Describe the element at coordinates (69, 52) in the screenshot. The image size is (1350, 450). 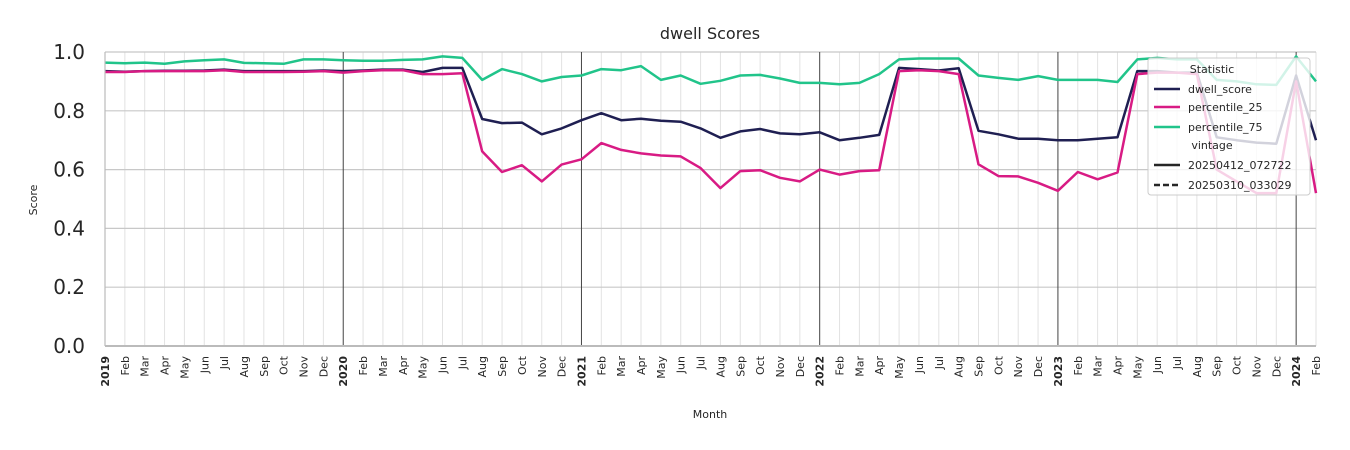
I see `y-tick-label: 1.0` at that location.